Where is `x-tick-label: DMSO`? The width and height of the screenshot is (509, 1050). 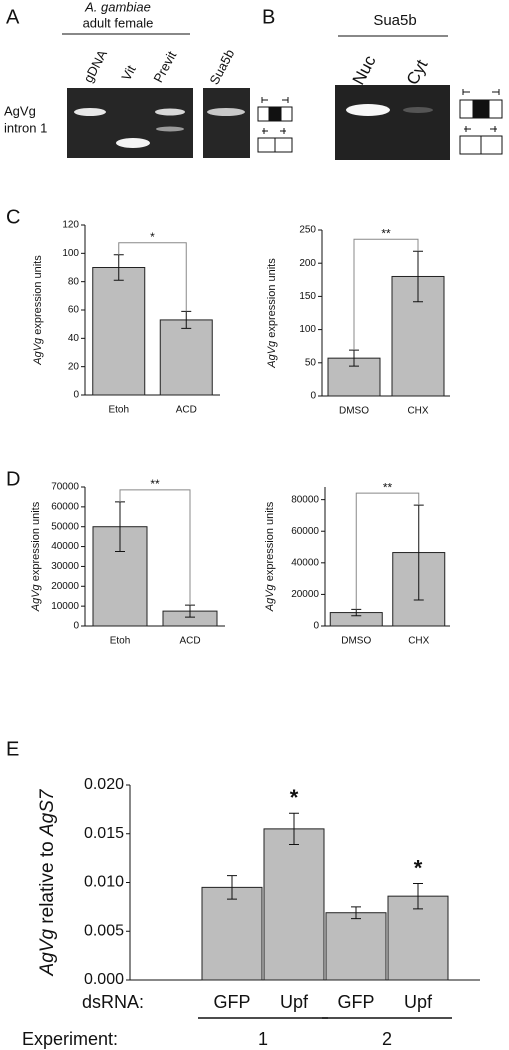
x-tick-label: DMSO is located at coordinates (354, 411).